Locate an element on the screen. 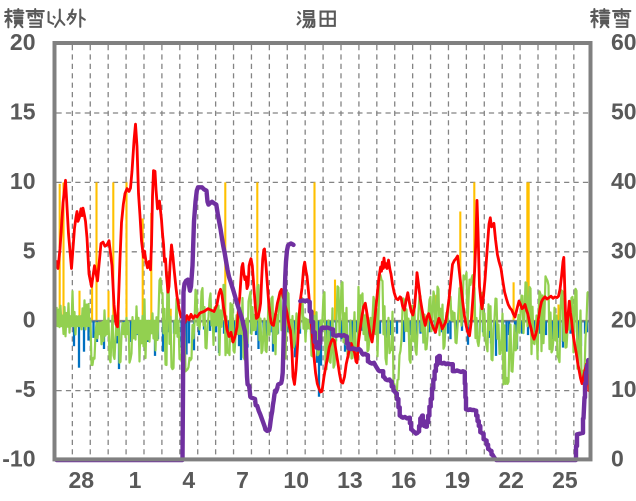 The image size is (636, 501). svg-text: 30 is located at coordinates (623, 250).